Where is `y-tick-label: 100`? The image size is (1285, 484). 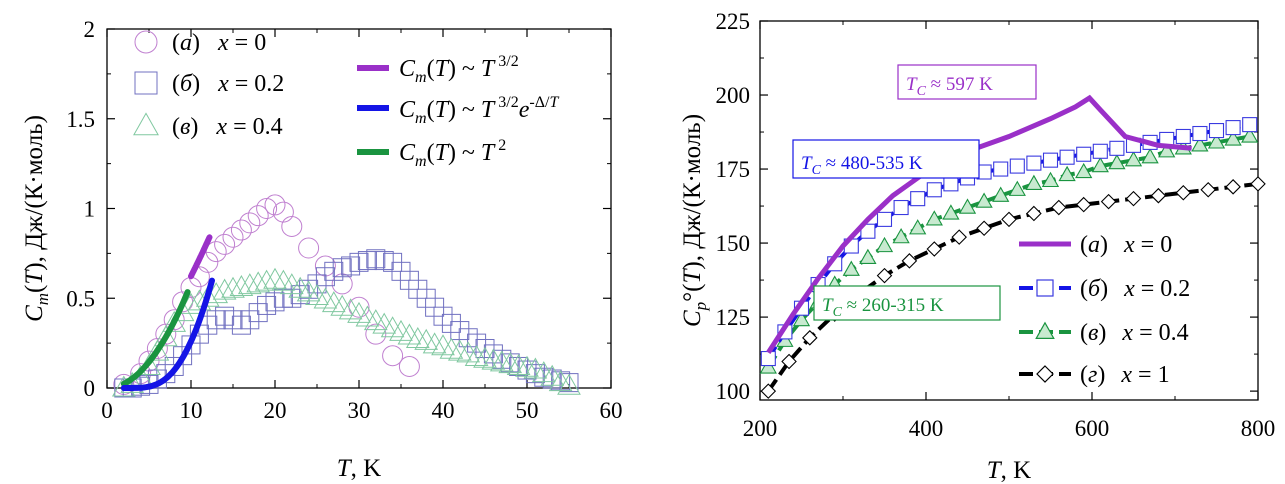
y-tick-label: 100 is located at coordinates (733, 391).